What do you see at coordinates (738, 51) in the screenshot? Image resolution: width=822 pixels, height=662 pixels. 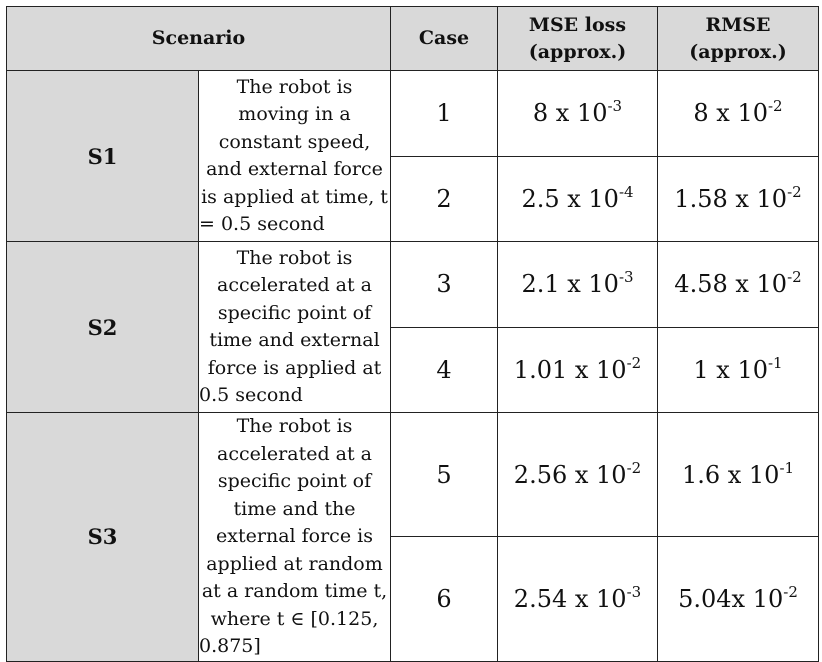 I see `header-rmse-line2: (approx.)` at bounding box center [738, 51].